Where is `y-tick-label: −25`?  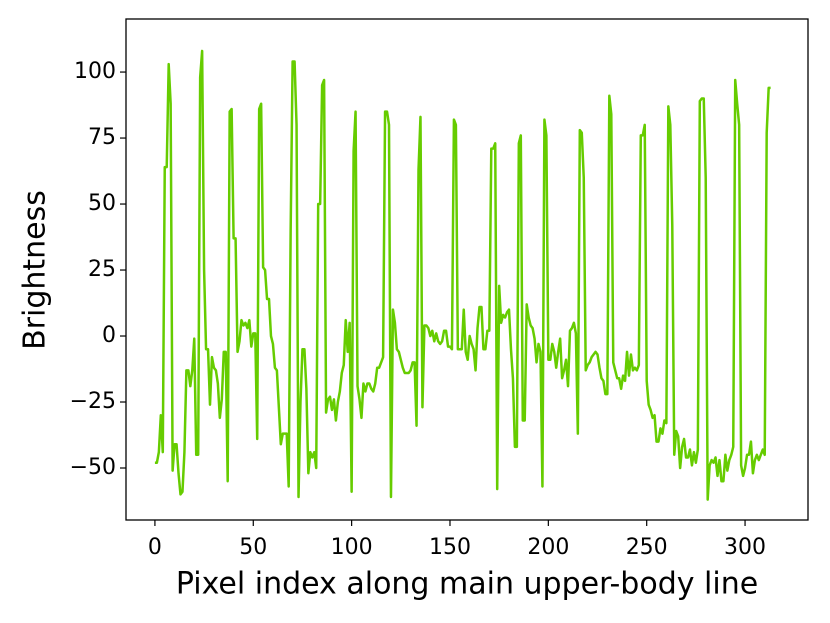 y-tick-label: −25 is located at coordinates (93, 401).